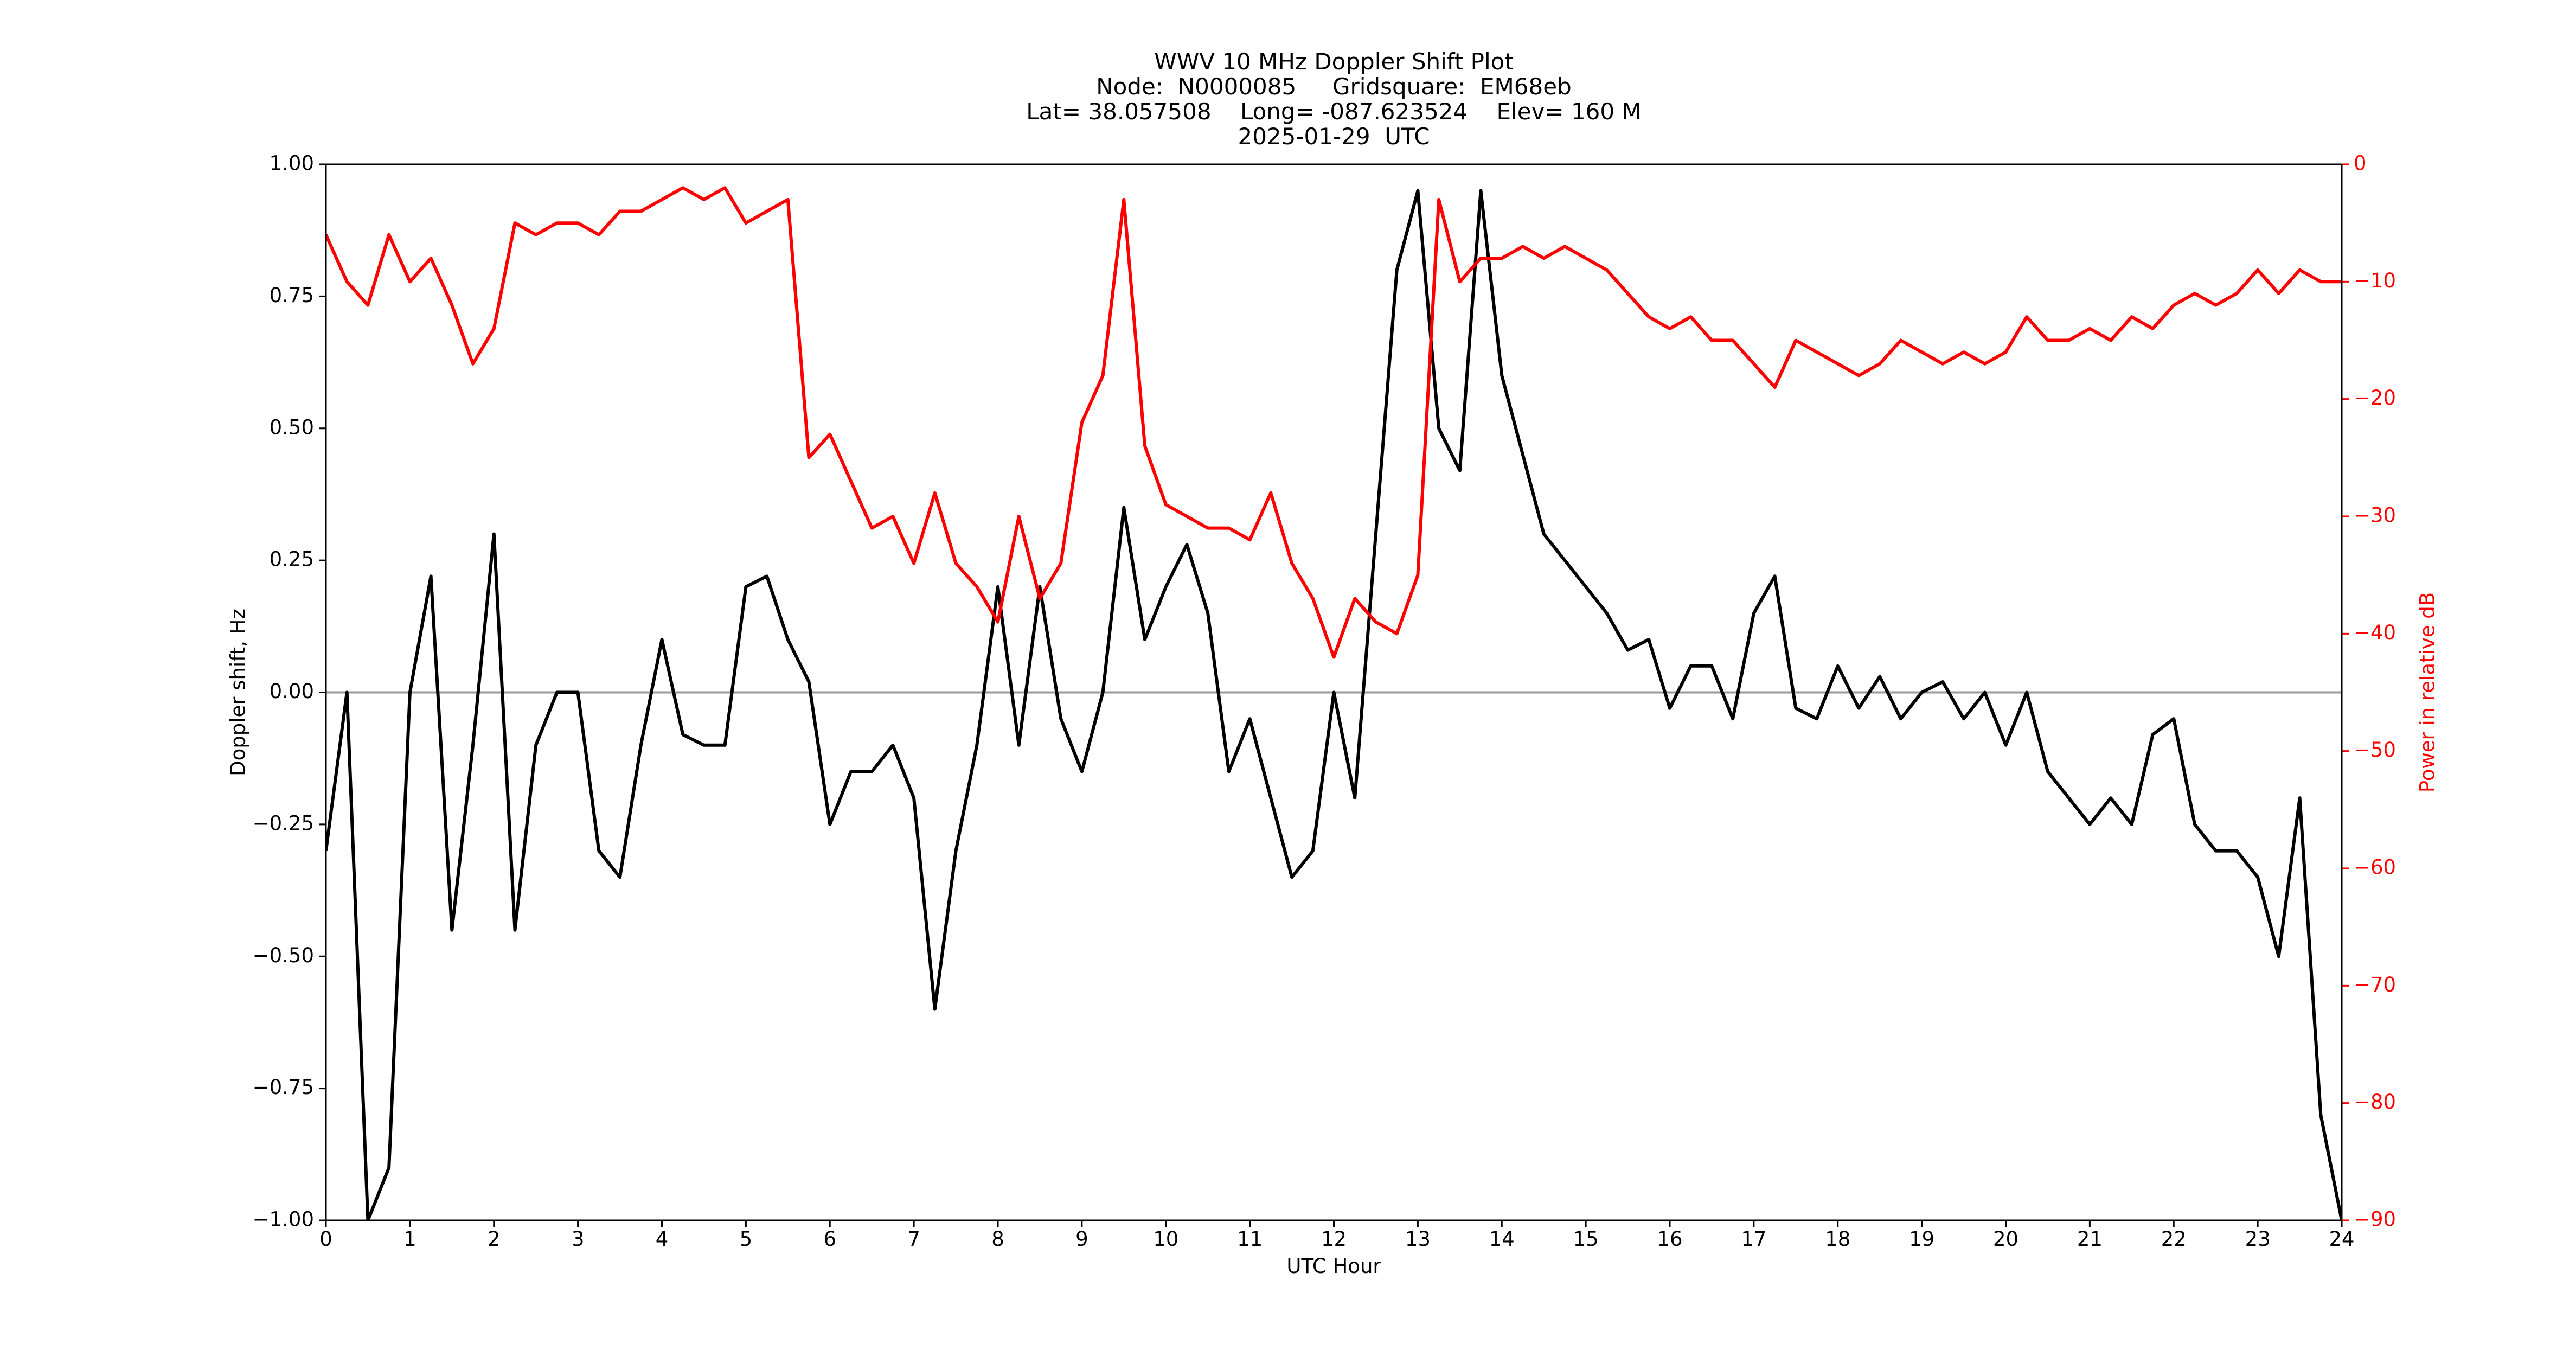 Image resolution: width=2576 pixels, height=1356 pixels. Describe the element at coordinates (1333, 1266) in the screenshot. I see `x-axis-label: UTC Hour` at that location.